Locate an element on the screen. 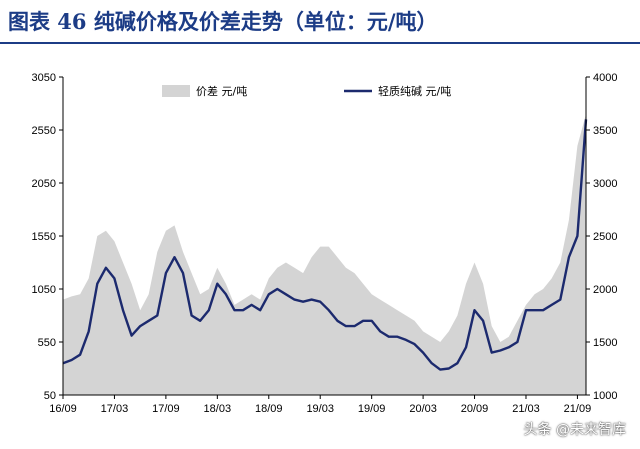  x-tick-label: 21/03 is located at coordinates (526, 409).